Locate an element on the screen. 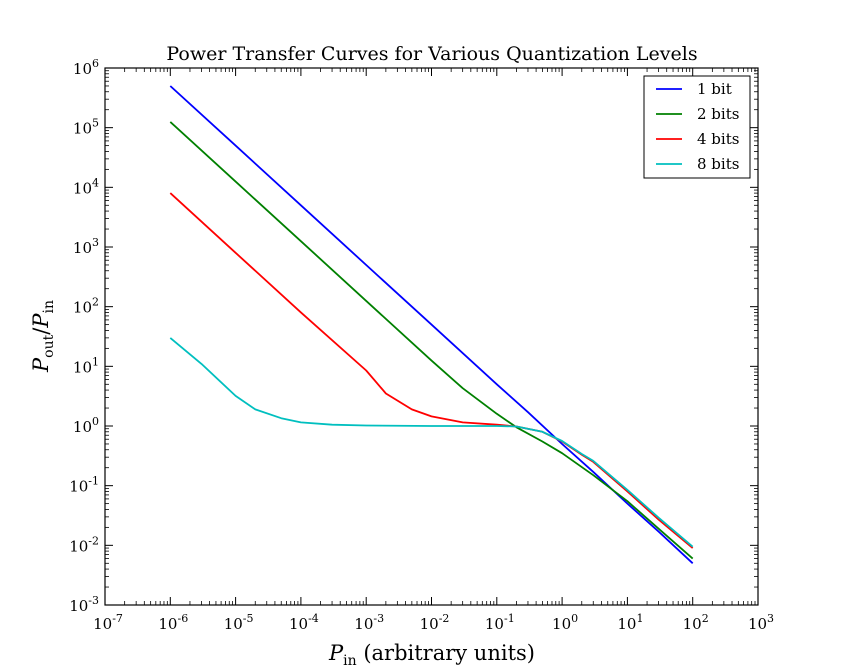 This screenshot has height=672, width=842. x-tick-label: 10⁻⁷ is located at coordinates (108, 622).